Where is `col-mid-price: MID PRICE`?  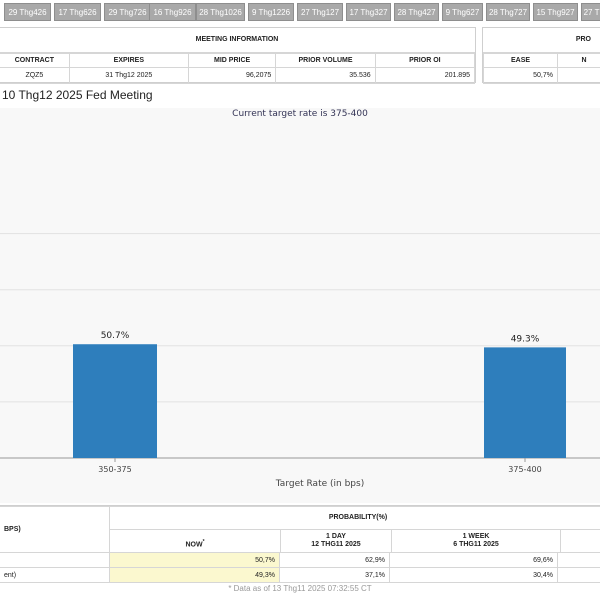
col-mid-price: MID PRICE is located at coordinates (232, 60).